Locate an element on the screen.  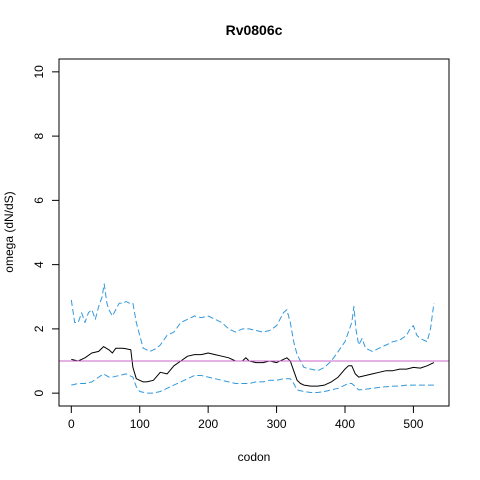
y-axis: 0 2 4 6 8 10 is located at coordinates (46, 230).